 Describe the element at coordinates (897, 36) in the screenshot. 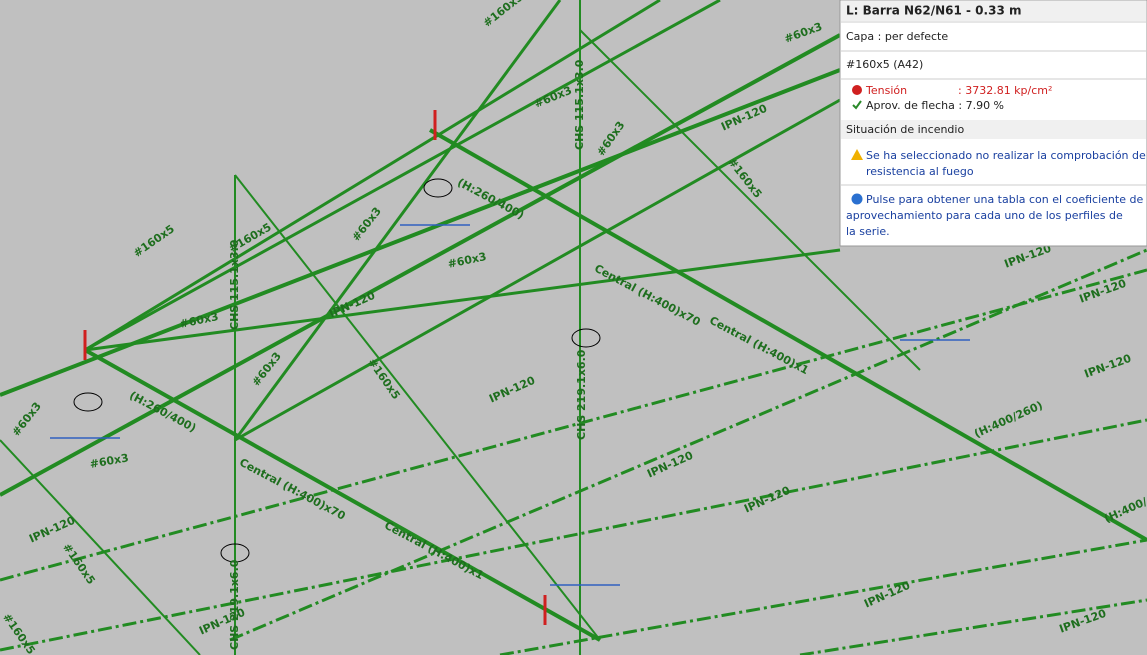

I see `layer: Capa : per defecte` at that location.